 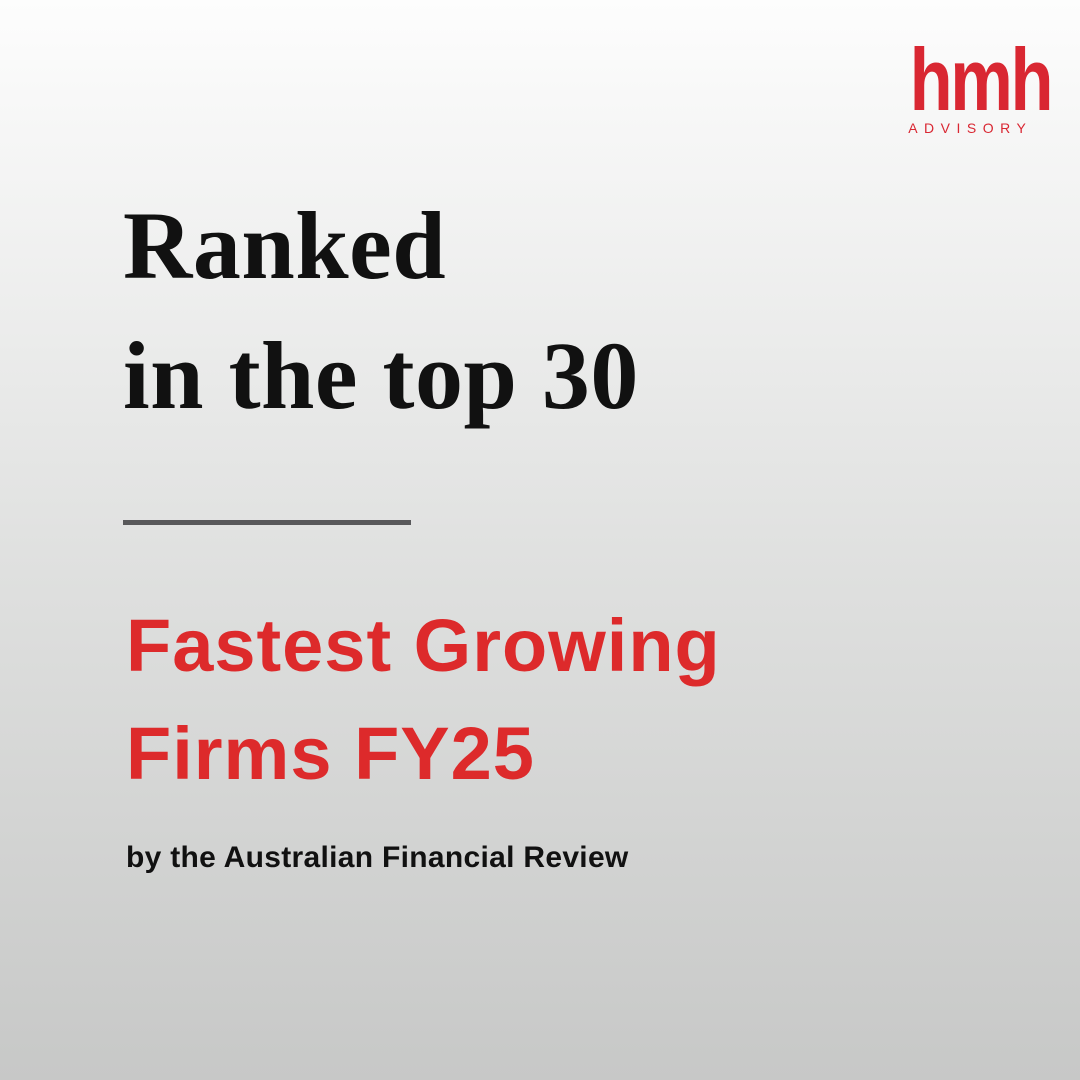 I want to click on headline-line2: in the top 30, so click(x=381, y=375).